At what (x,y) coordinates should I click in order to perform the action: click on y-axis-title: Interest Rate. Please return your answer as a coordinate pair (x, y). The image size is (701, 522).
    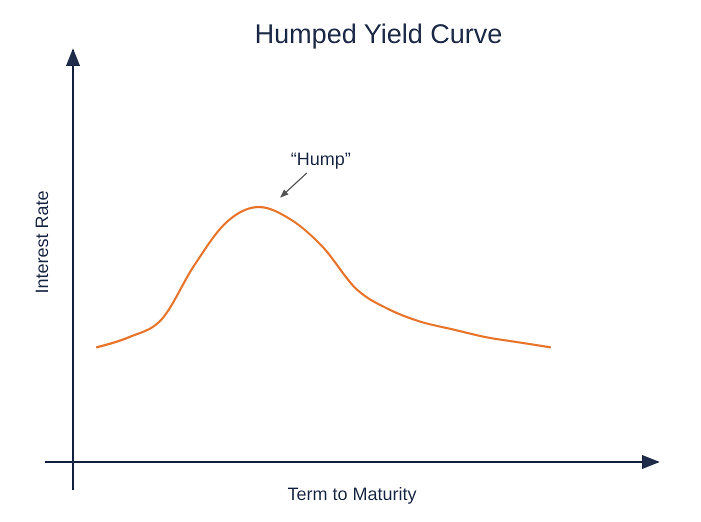
    Looking at the image, I should click on (42, 242).